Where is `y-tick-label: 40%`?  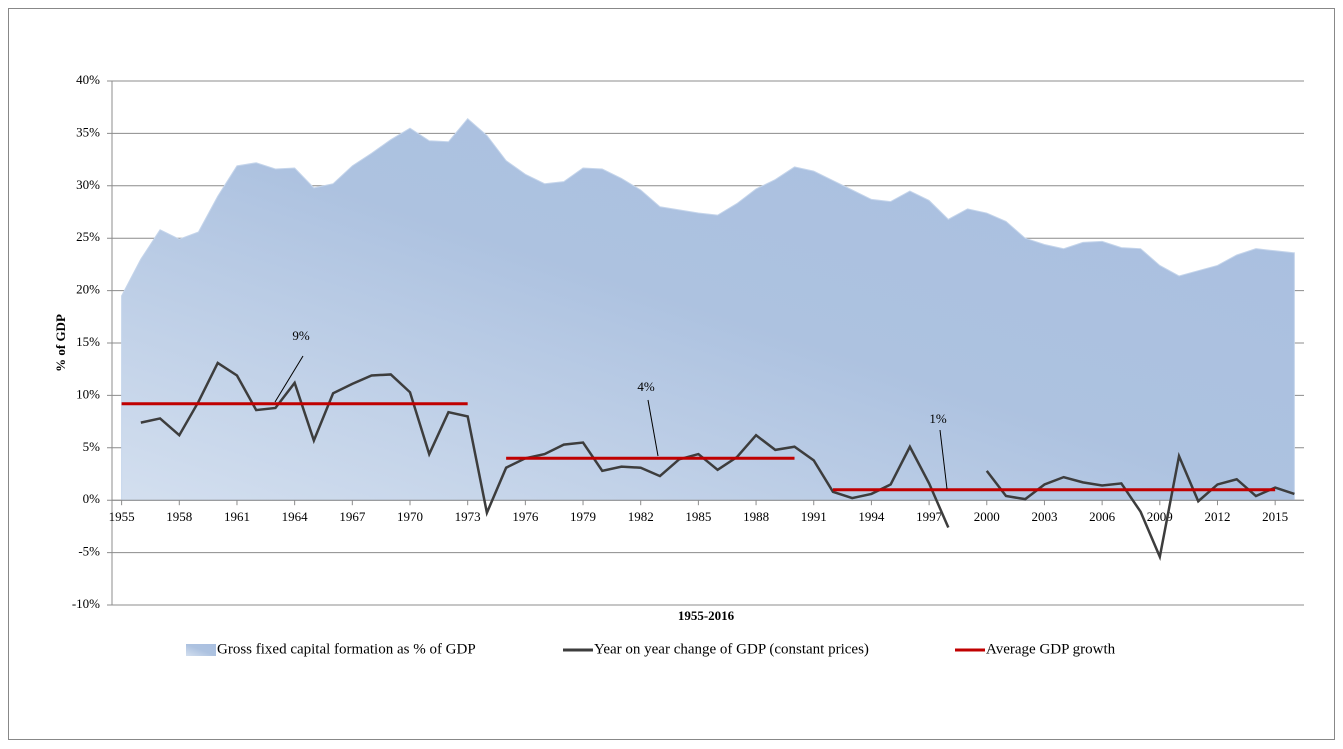
y-tick-label: 40% is located at coordinates (88, 79).